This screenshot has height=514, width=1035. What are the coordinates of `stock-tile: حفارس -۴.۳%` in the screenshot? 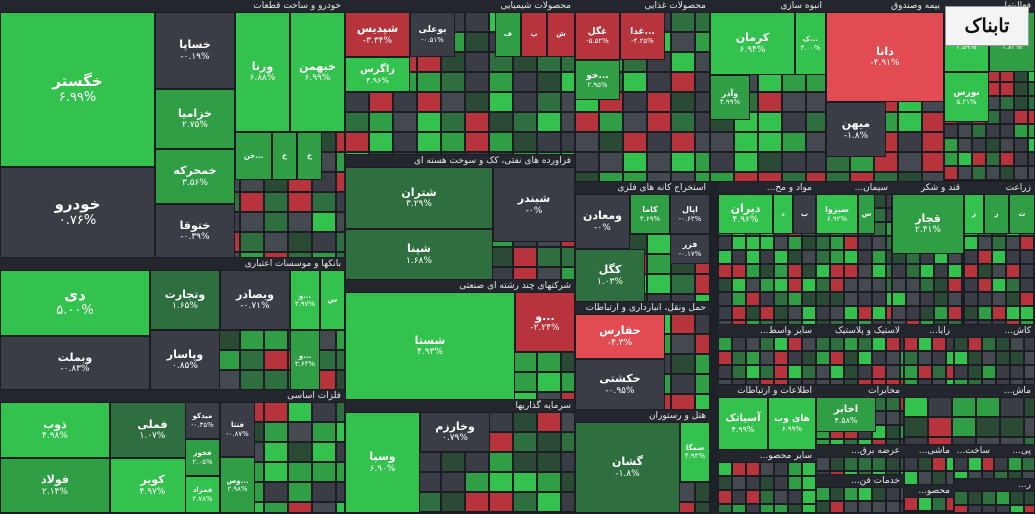 It's located at (620, 336).